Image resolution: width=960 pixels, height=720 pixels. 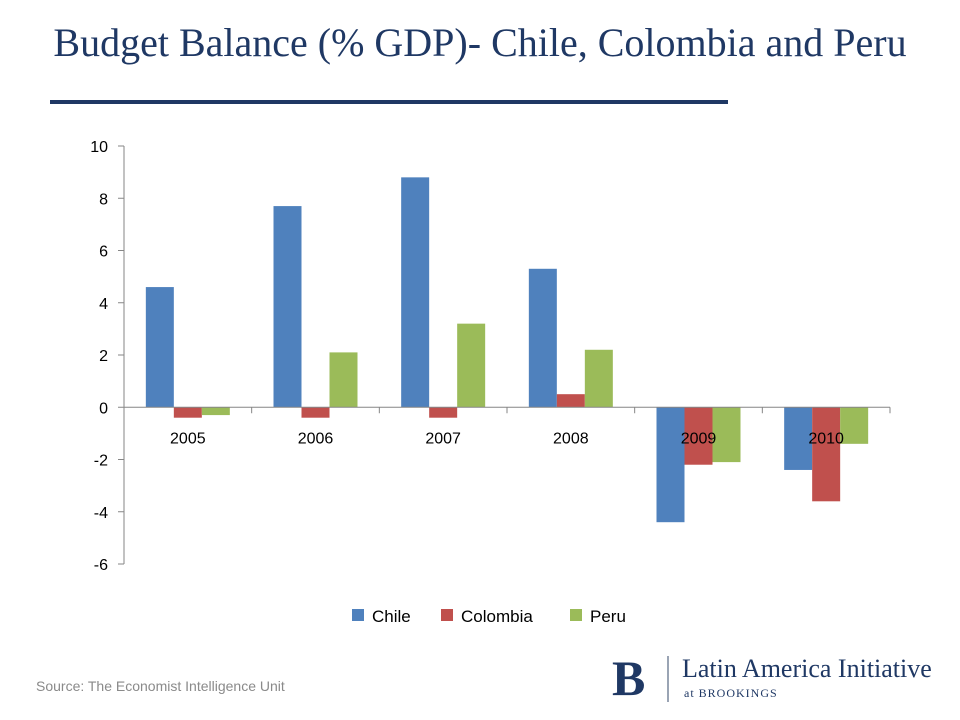 What do you see at coordinates (188, 438) in the screenshot?
I see `x-tick-label: 2005` at bounding box center [188, 438].